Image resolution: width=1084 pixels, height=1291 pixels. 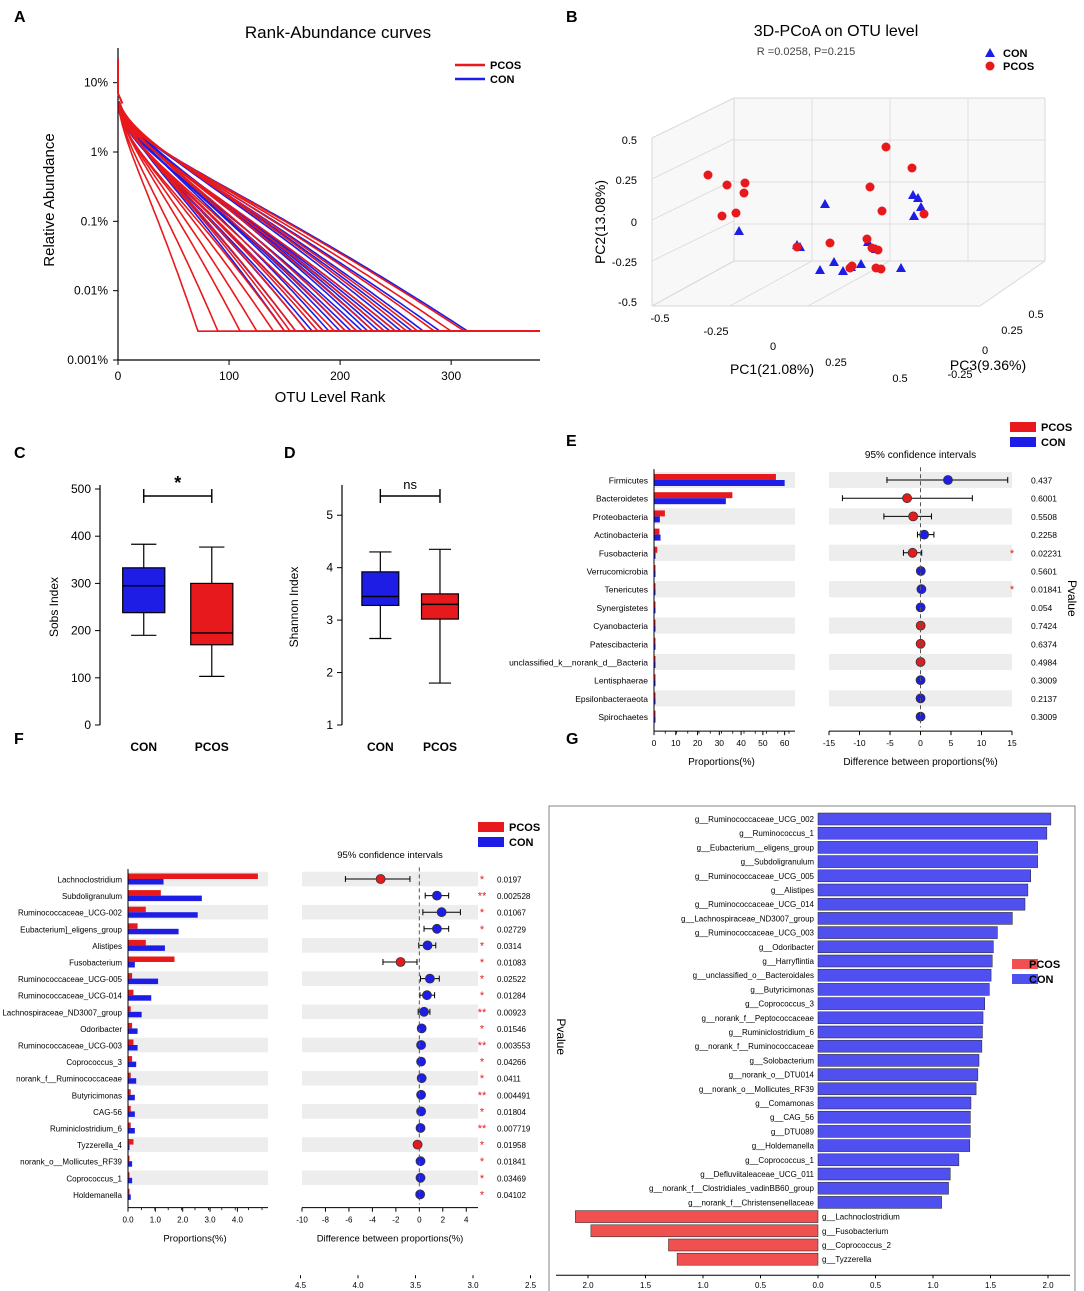 I want to click on panel-f-prop-label: Proportions(%), so click(x=194, y=1239).